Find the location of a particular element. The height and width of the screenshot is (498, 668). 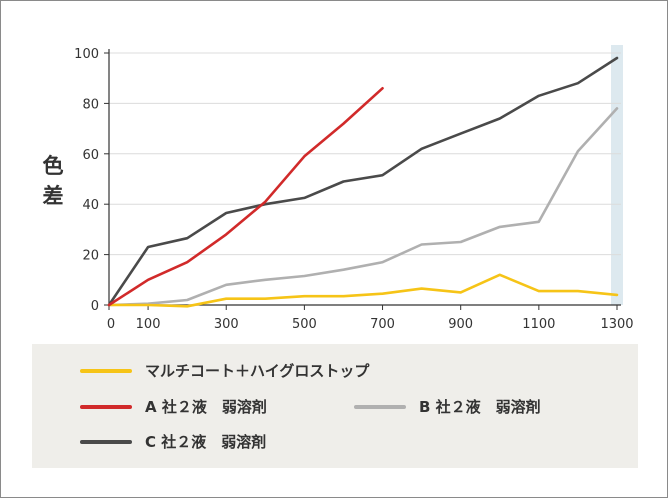

legend-swatch-company-a is located at coordinates (106, 406).